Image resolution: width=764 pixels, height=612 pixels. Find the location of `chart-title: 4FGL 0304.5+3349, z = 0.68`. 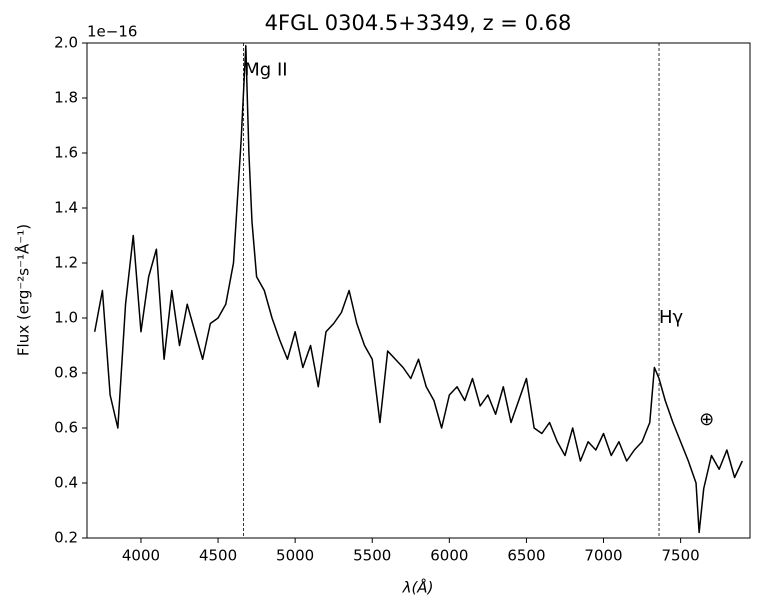

chart-title: 4FGL 0304.5+3349, z = 0.68 is located at coordinates (418, 23).